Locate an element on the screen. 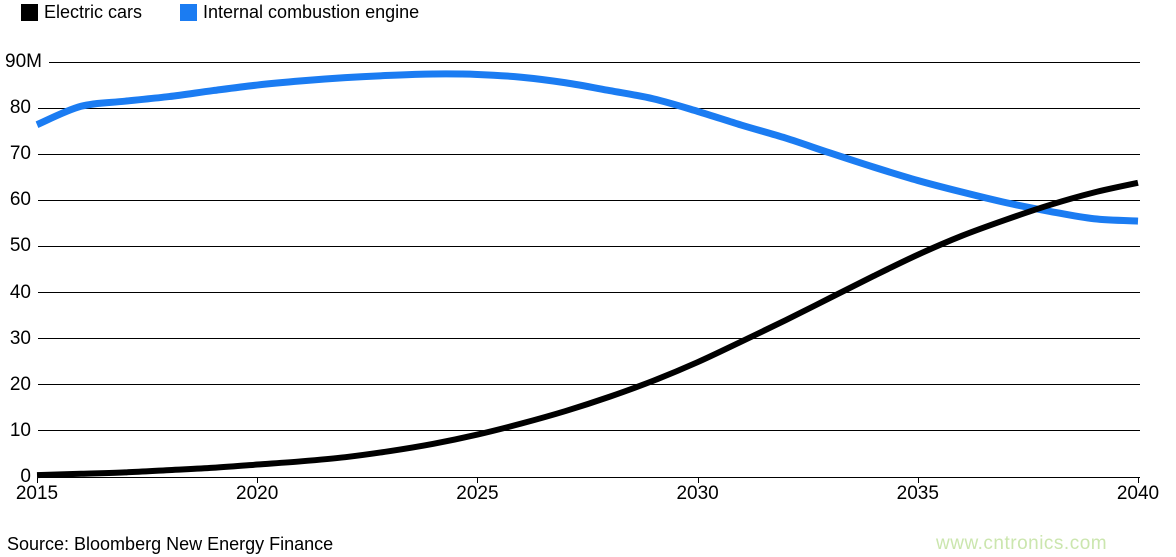  gridline-row-50: 50 is located at coordinates (570, 246).